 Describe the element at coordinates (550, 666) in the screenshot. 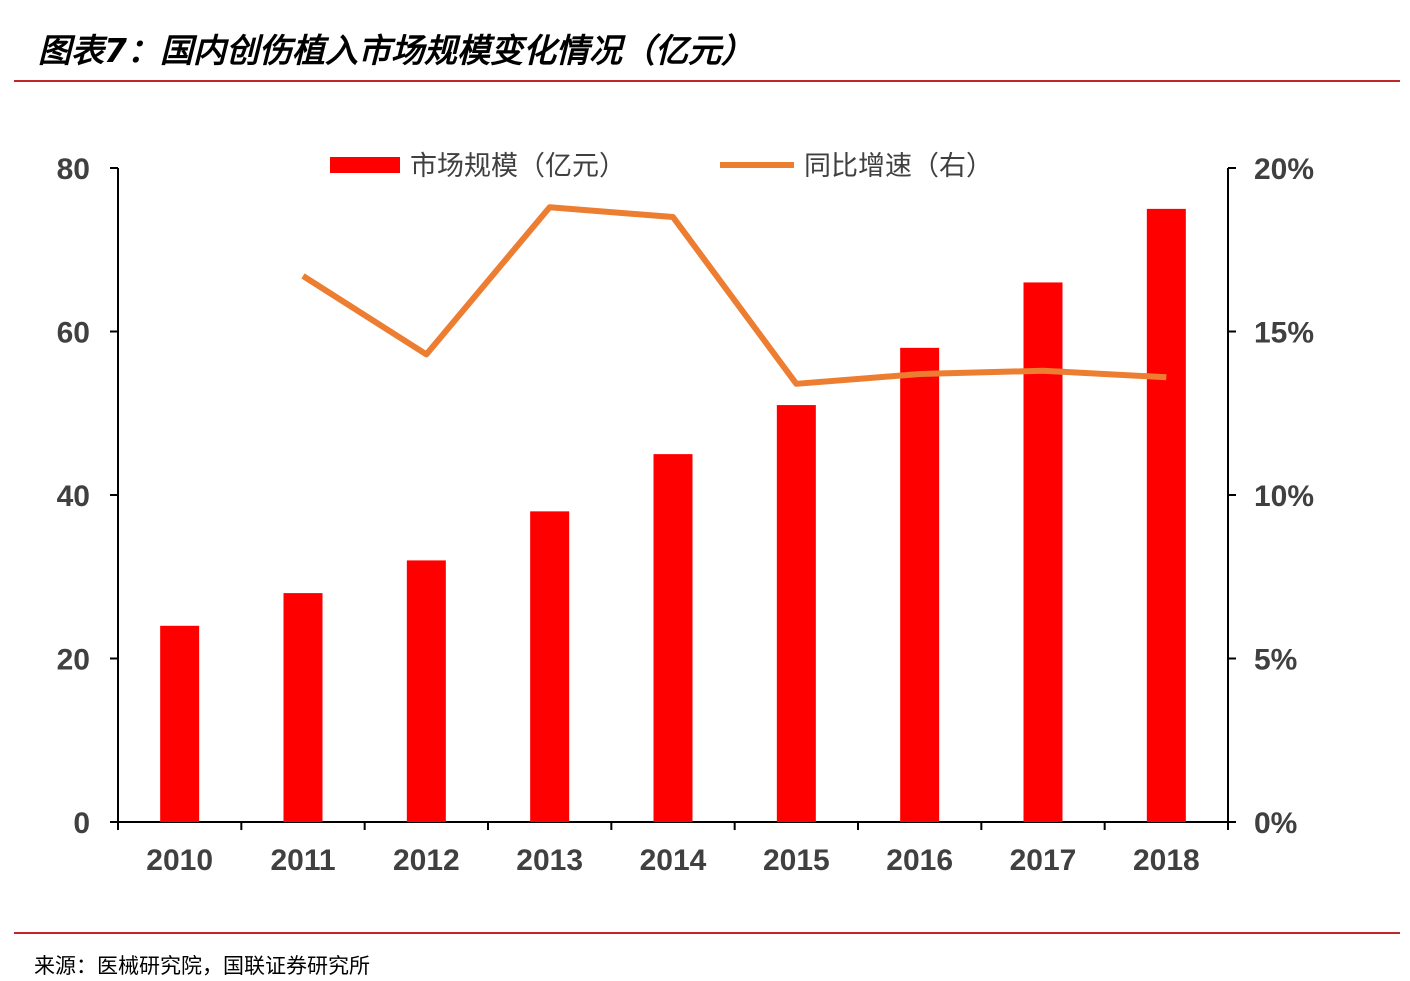

I see `bar-2013` at that location.